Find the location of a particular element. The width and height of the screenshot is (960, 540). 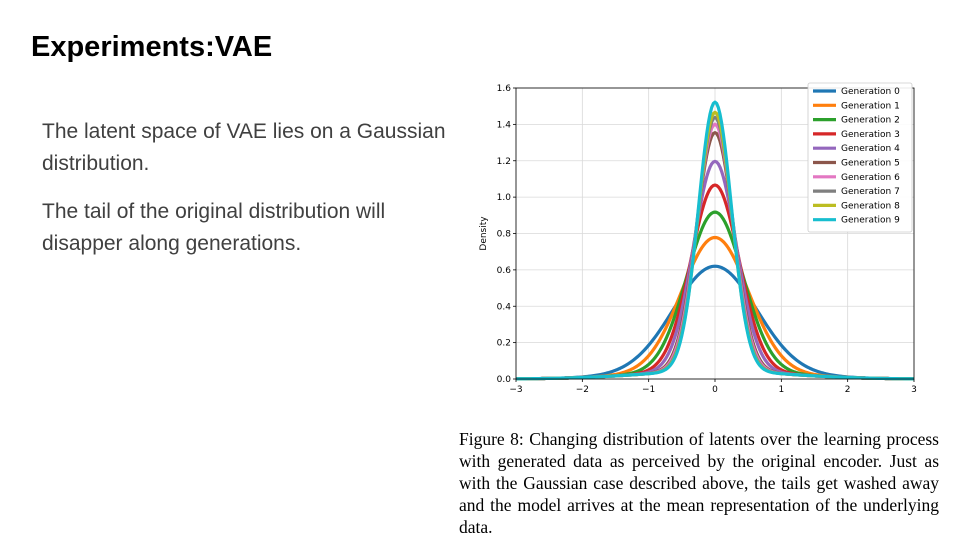

legend-label-gen-7: Generation 7 is located at coordinates (870, 192).